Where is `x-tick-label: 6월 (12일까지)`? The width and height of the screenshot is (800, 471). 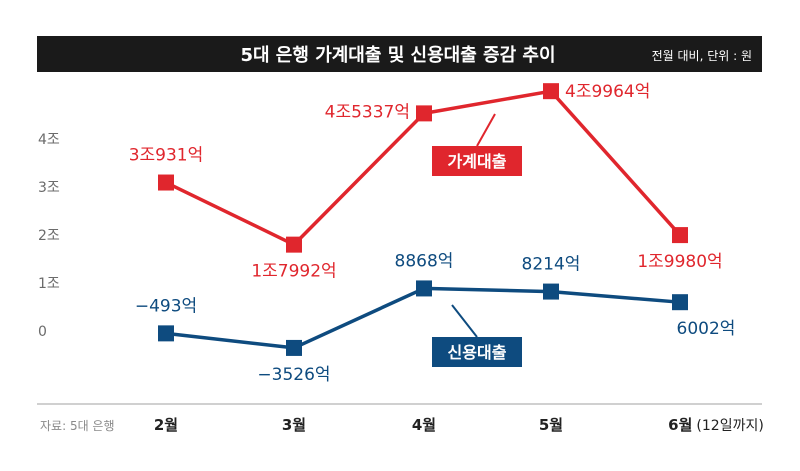 x-tick-label: 6월 (12일까지) is located at coordinates (716, 425).